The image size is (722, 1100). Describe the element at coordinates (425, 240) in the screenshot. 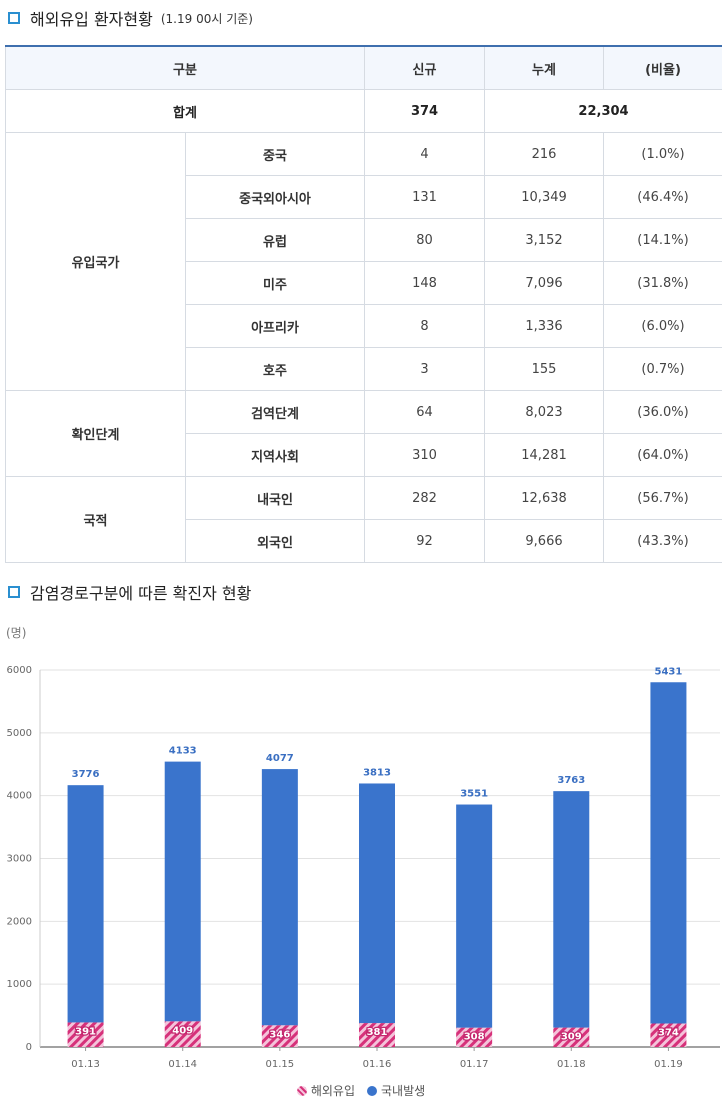

I see `row-new: 80` at that location.